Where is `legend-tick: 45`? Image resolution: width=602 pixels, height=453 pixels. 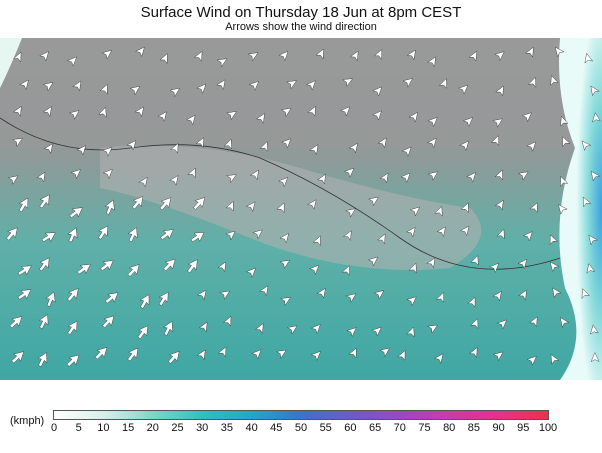
legend-tick: 45 is located at coordinates (276, 428).